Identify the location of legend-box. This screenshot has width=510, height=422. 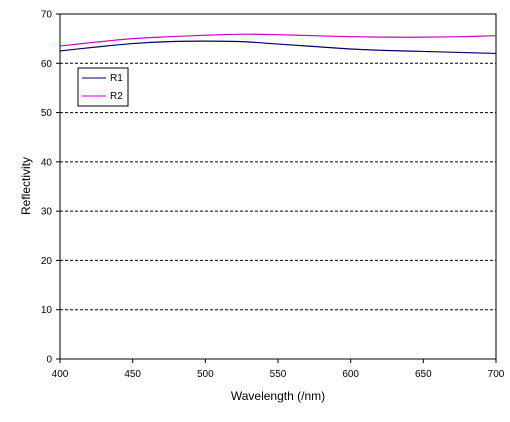
(103, 87).